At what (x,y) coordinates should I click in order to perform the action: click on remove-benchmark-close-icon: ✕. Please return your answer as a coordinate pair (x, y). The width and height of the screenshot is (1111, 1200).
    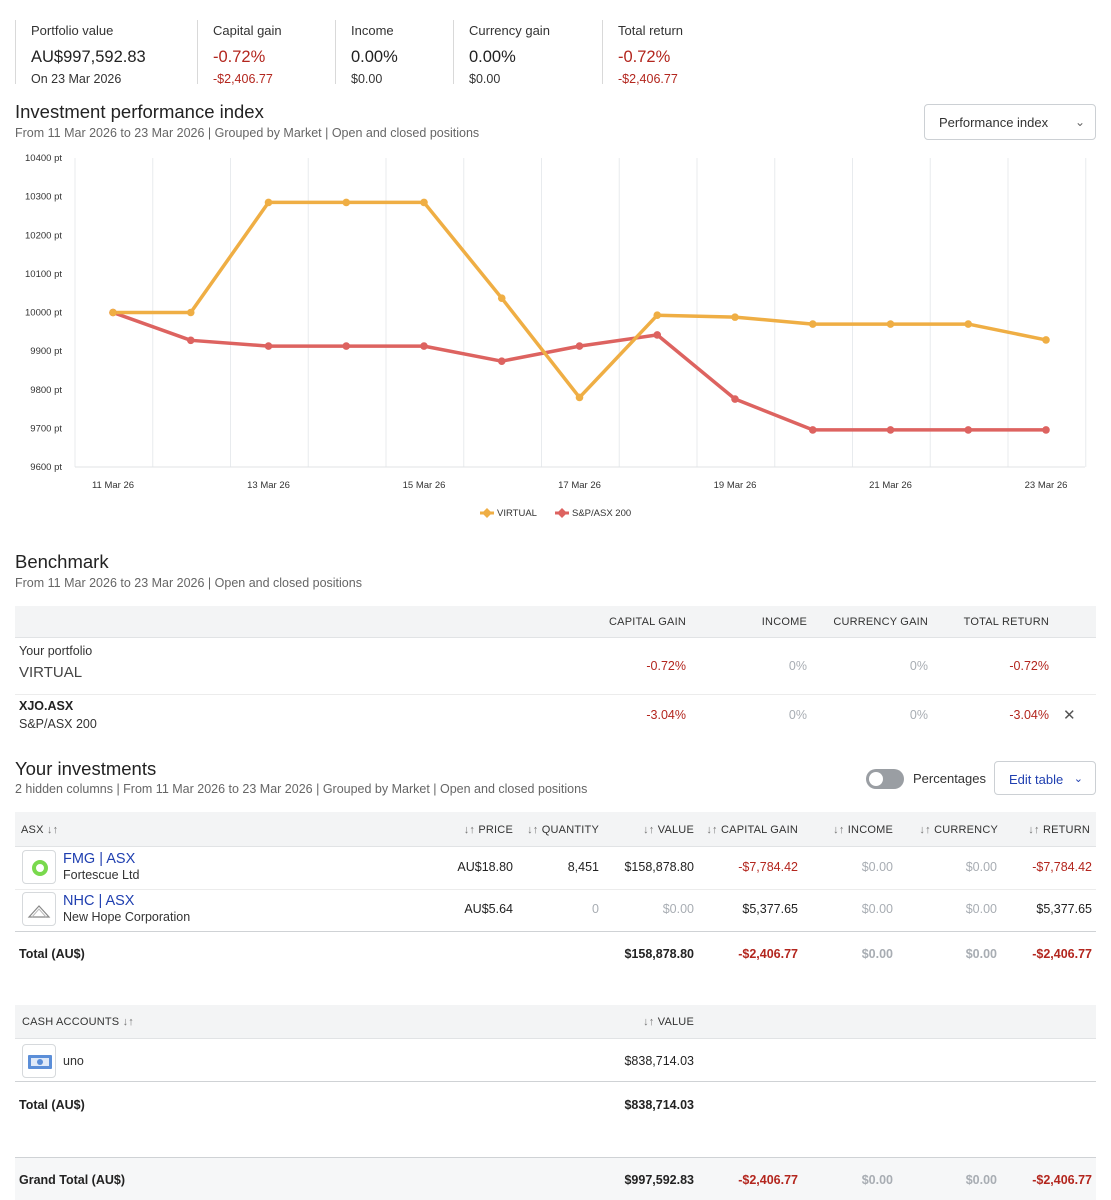
    Looking at the image, I should click on (1069, 715).